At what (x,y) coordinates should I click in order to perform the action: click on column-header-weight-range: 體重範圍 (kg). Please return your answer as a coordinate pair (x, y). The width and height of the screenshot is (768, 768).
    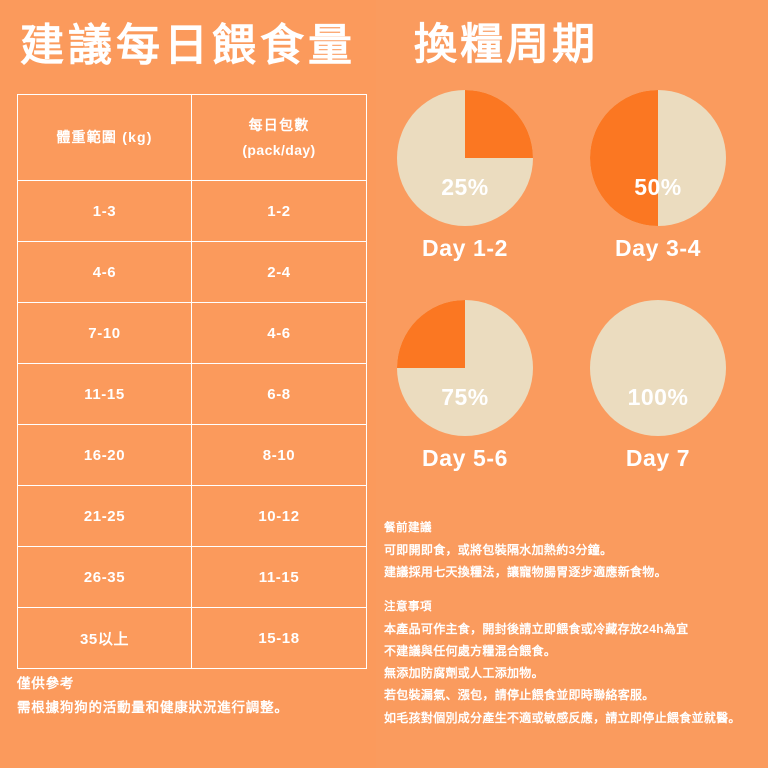
    Looking at the image, I should click on (104, 137).